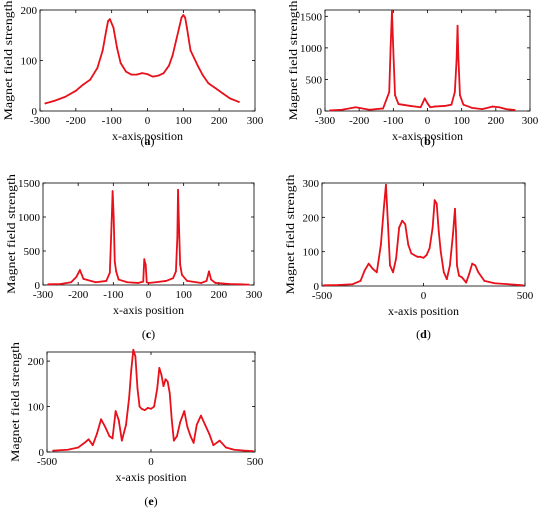 This screenshot has width=550, height=516. I want to click on panel-label-open-paren: (, so click(422, 141).